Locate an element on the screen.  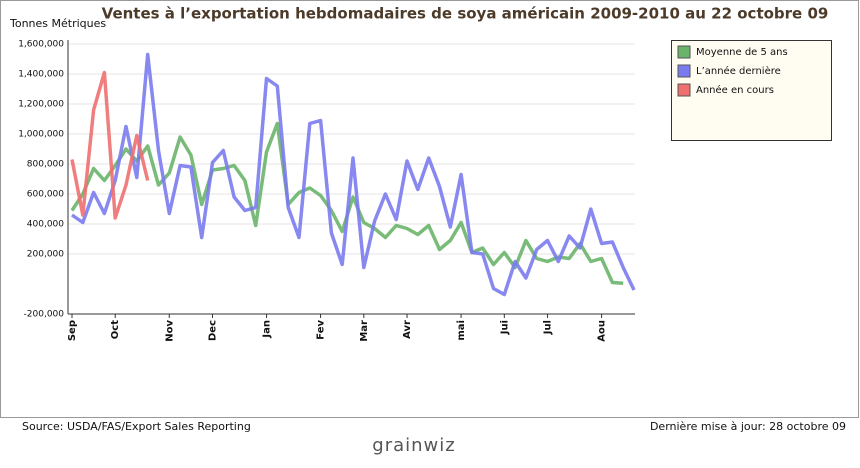
y-tick-label: 1,400,000 is located at coordinates (41, 75).